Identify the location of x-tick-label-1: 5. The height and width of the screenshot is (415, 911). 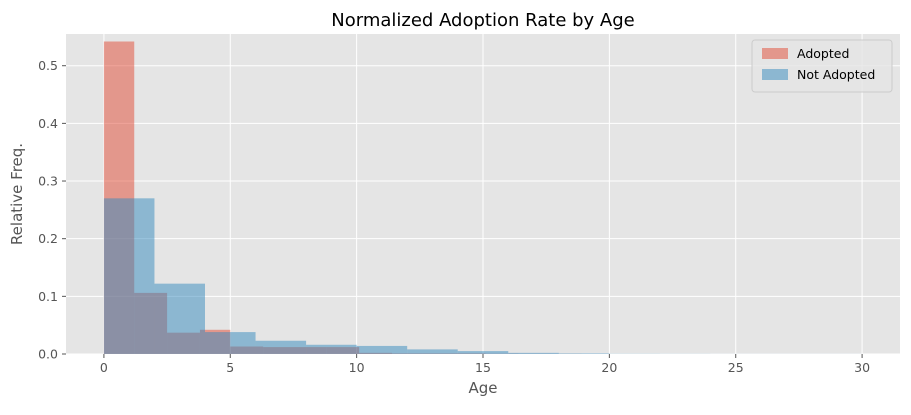
(230, 367).